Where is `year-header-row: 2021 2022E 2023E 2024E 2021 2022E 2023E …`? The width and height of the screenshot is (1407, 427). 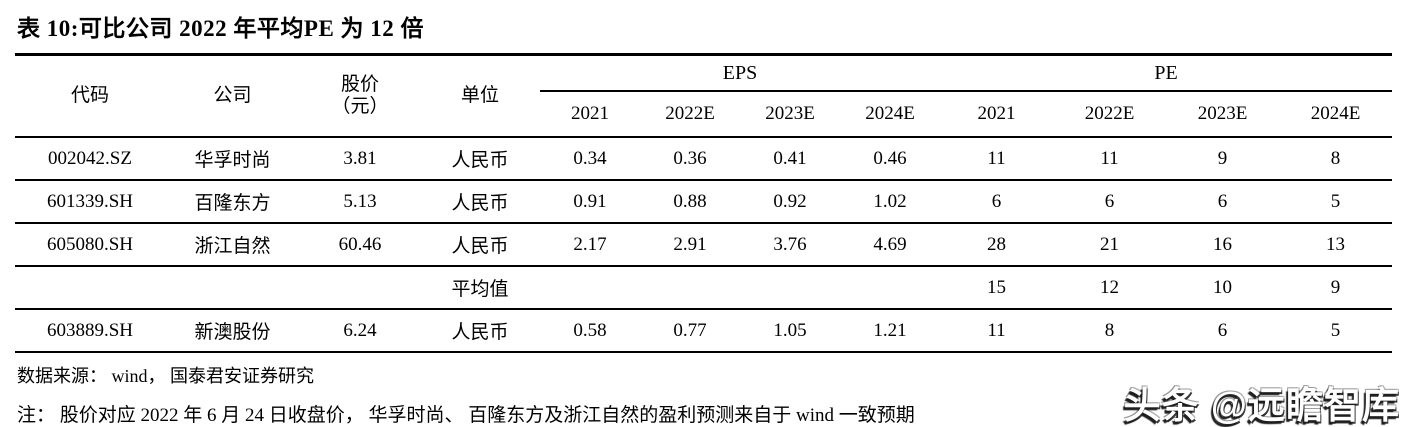 year-header-row: 2021 2022E 2023E 2024E 2021 2022E 2023E … is located at coordinates (704, 114).